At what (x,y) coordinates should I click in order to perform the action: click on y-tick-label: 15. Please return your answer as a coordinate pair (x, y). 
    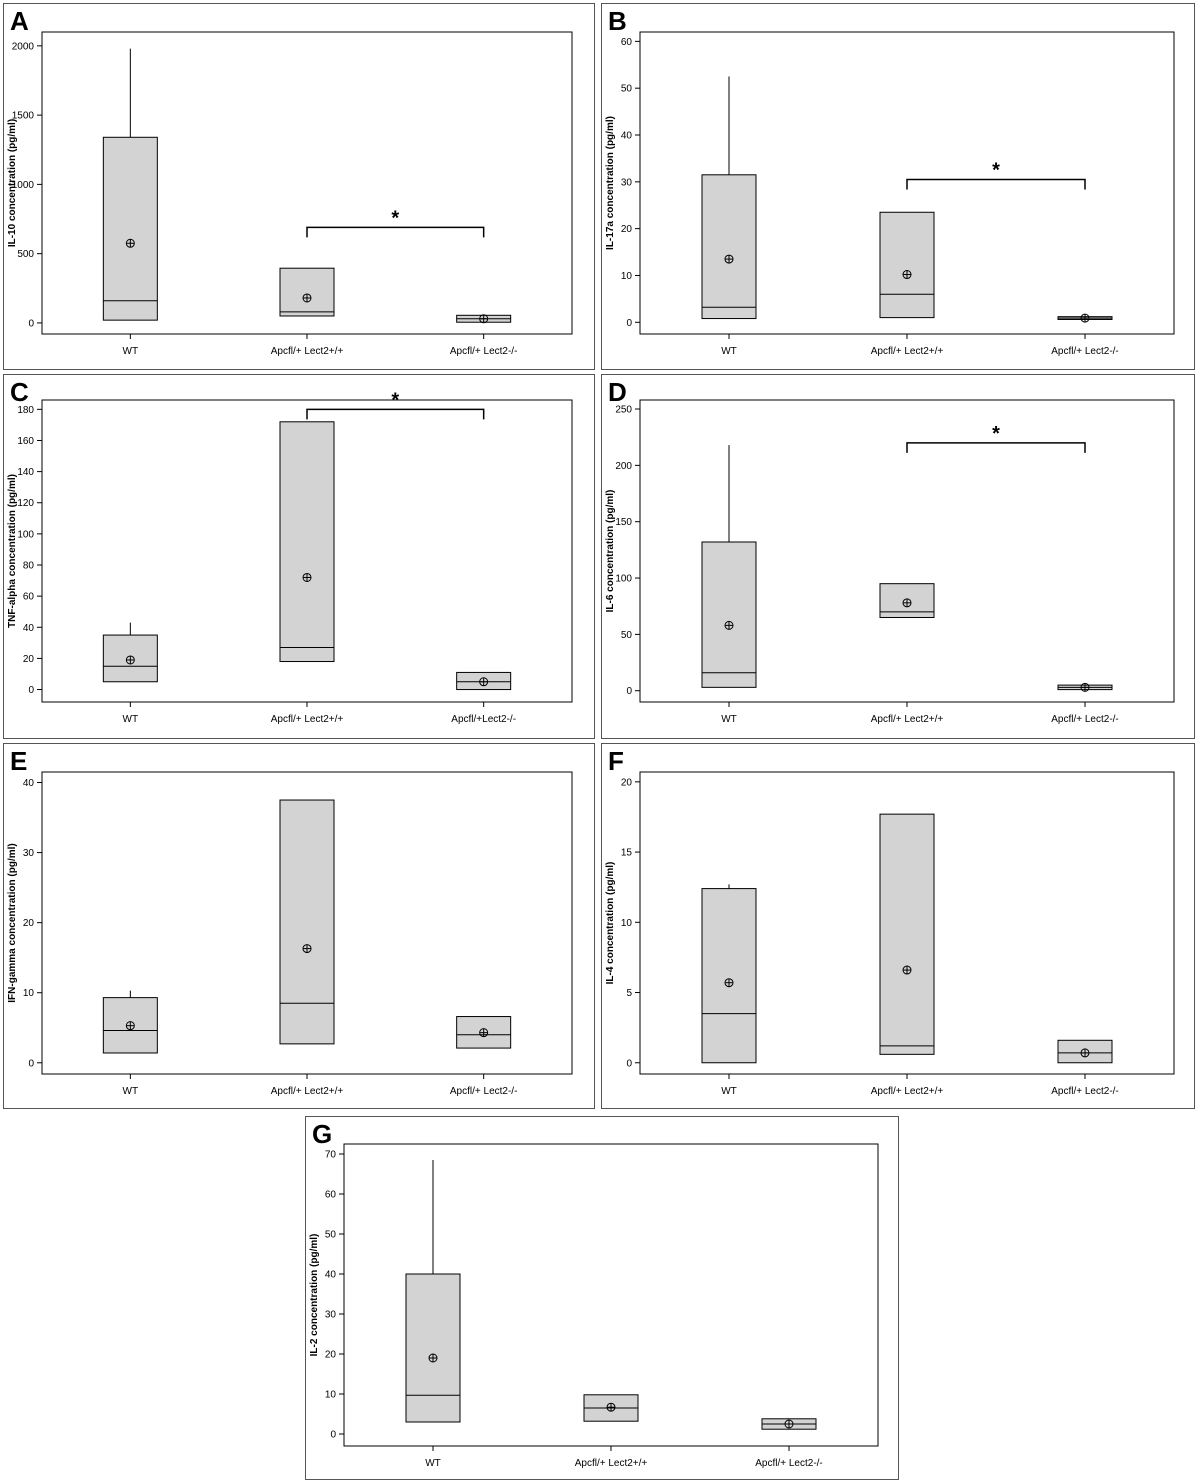
    Looking at the image, I should click on (627, 853).